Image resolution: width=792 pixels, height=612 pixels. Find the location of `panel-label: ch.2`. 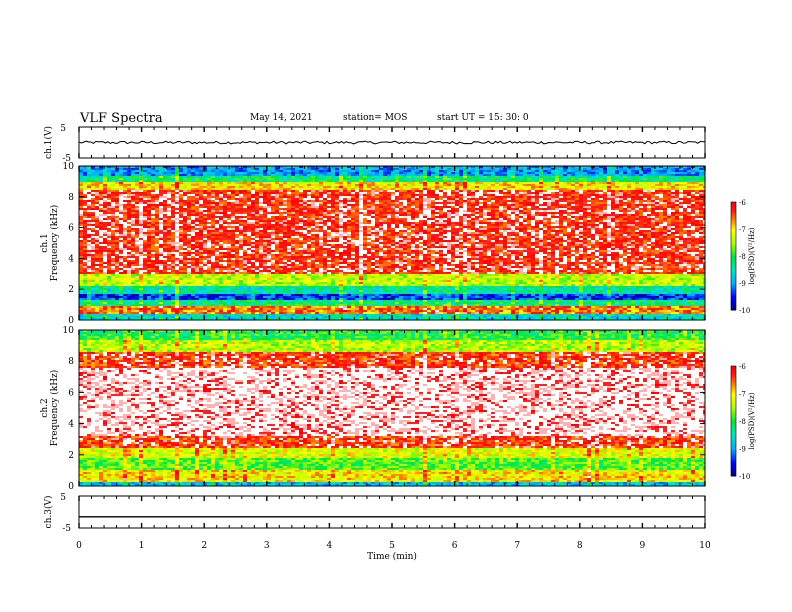

panel-label: ch.2 is located at coordinates (45, 407).